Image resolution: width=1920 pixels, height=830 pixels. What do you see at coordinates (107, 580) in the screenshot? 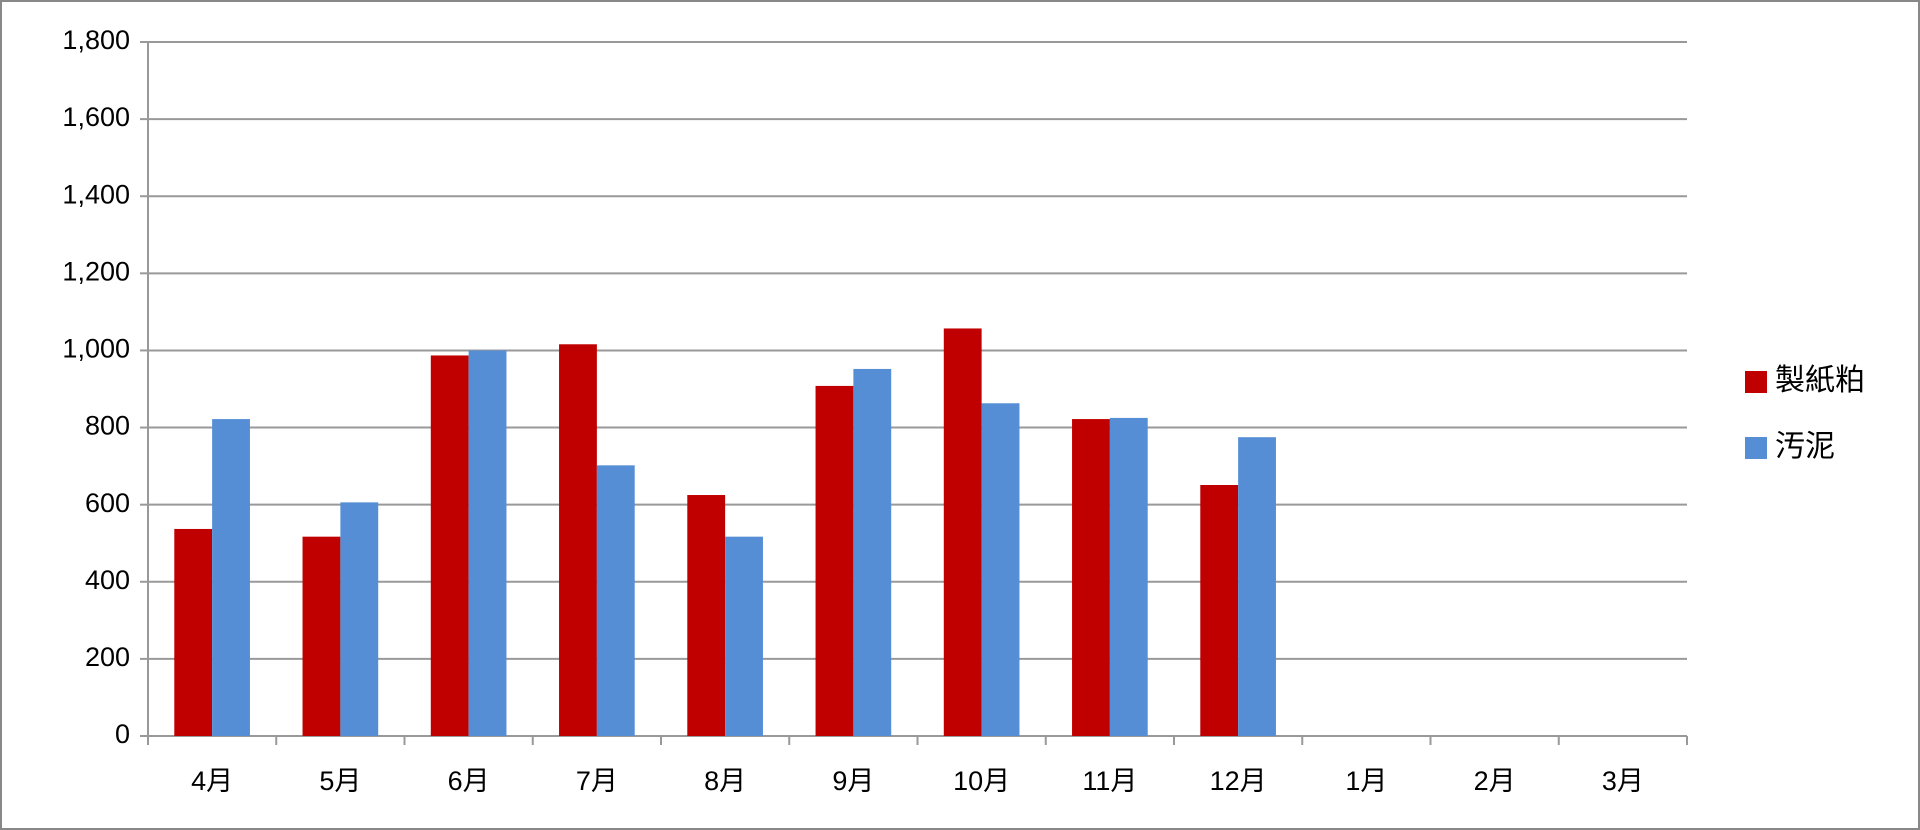
I see `y-tick-label: 400` at bounding box center [107, 580].